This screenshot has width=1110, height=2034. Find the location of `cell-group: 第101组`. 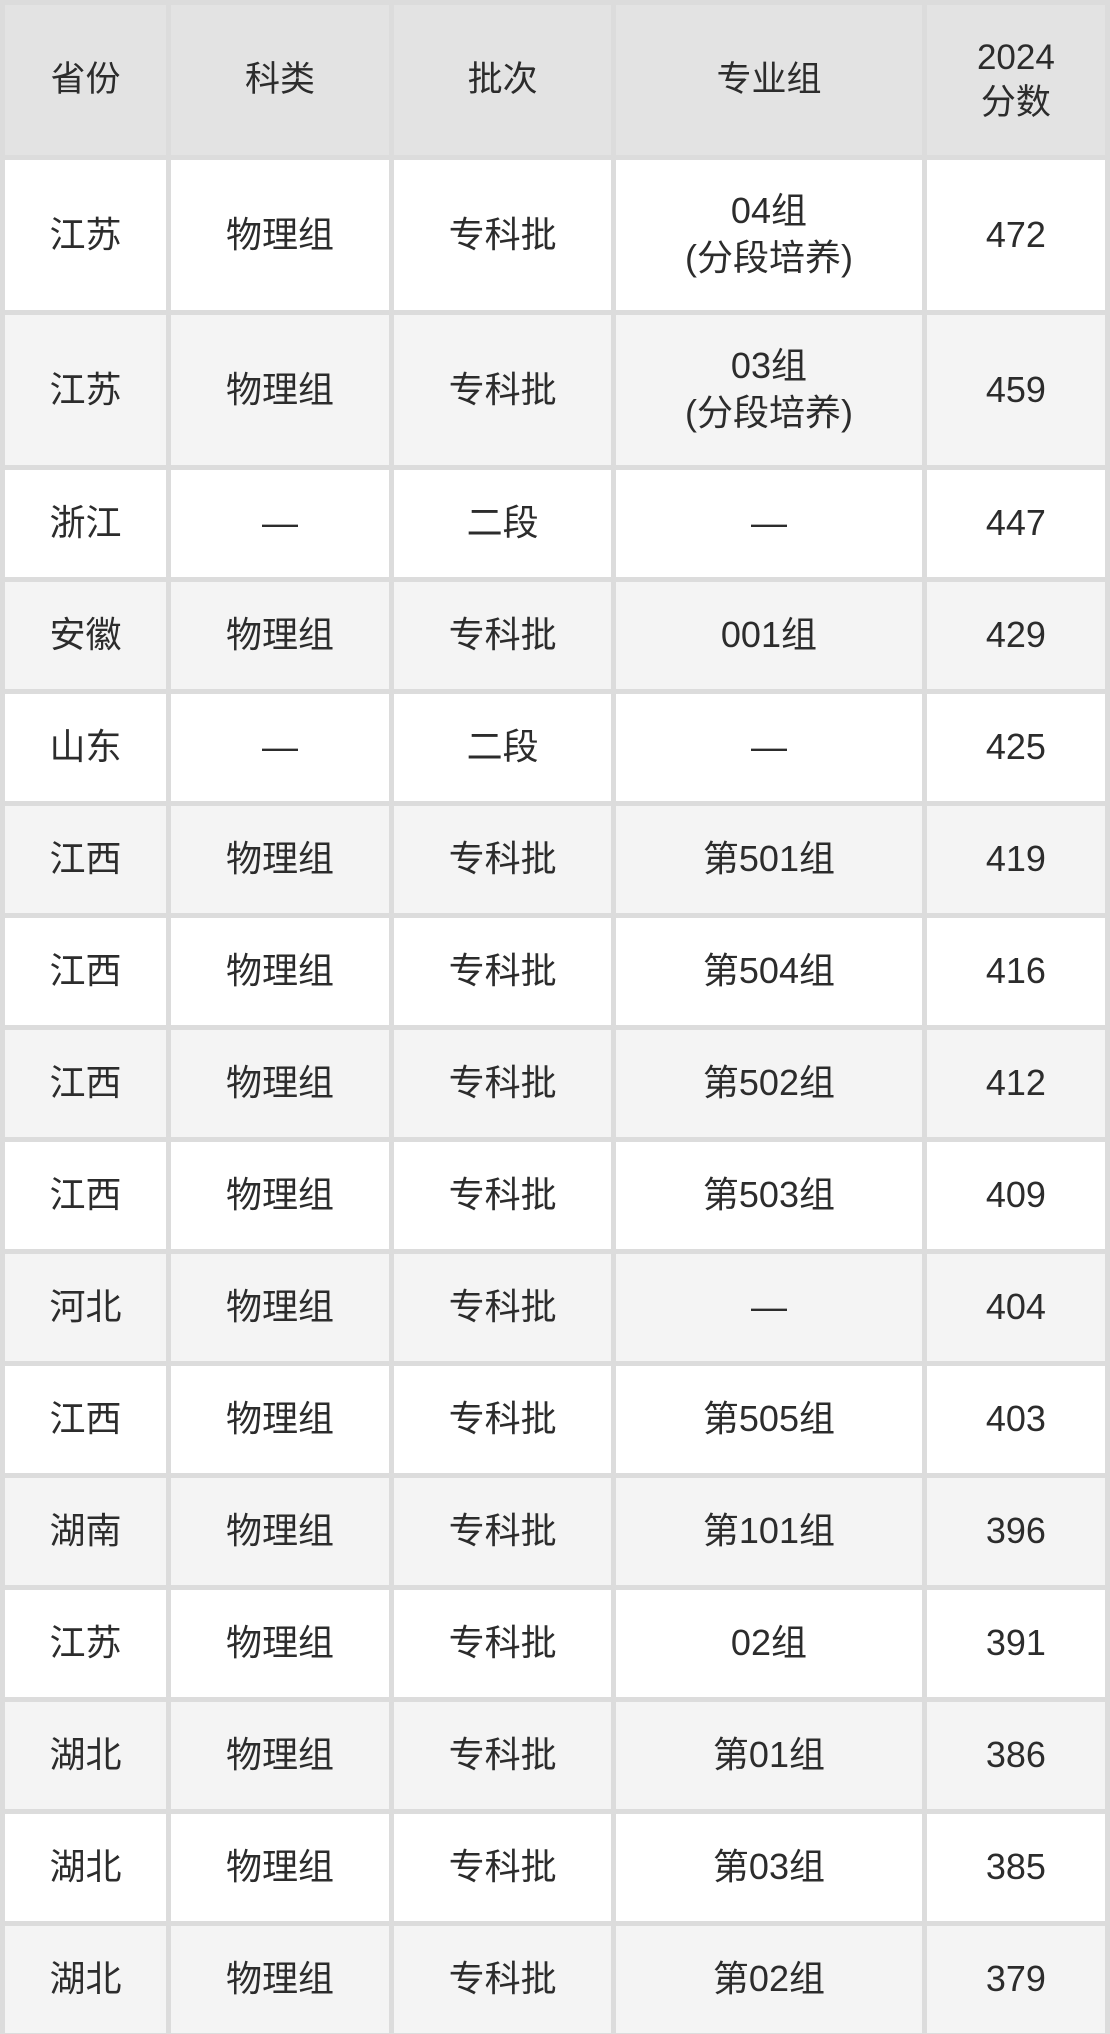

cell-group: 第101组 is located at coordinates (769, 1531).